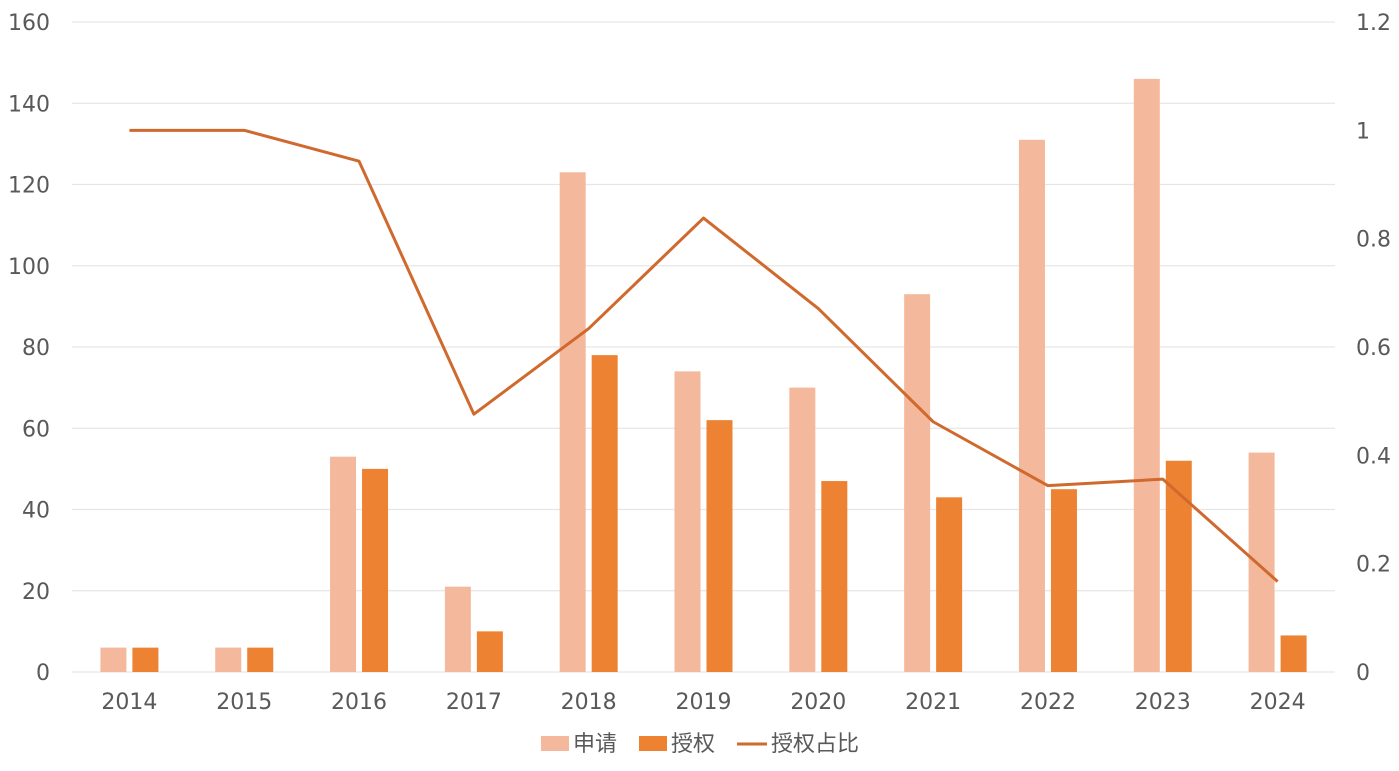 The width and height of the screenshot is (1399, 771). I want to click on right-y-axis: 0 0.2 0.4 0.6 0.8 1 1.2, so click(1373, 348).